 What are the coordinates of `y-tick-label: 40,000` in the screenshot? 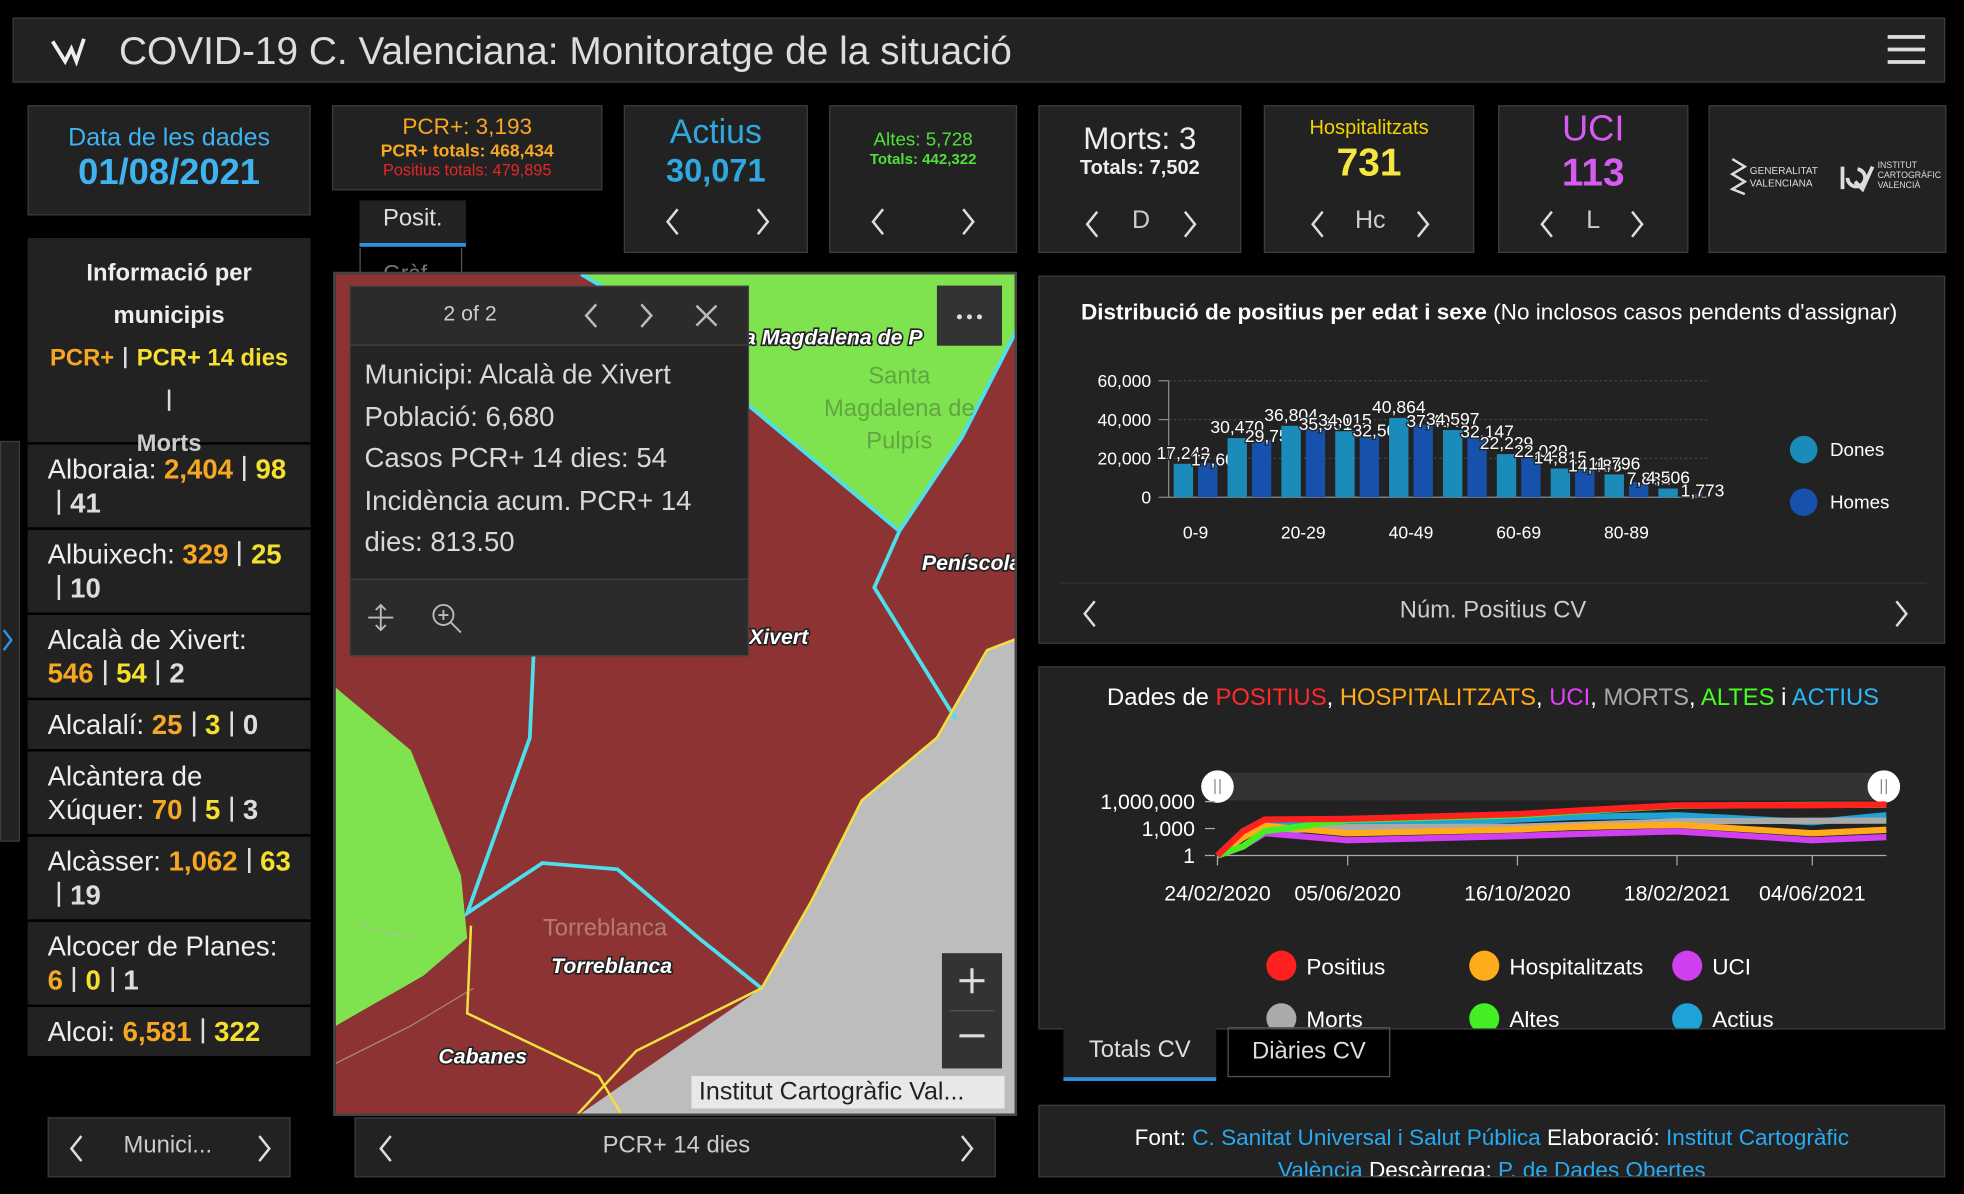 It's located at (1125, 420).